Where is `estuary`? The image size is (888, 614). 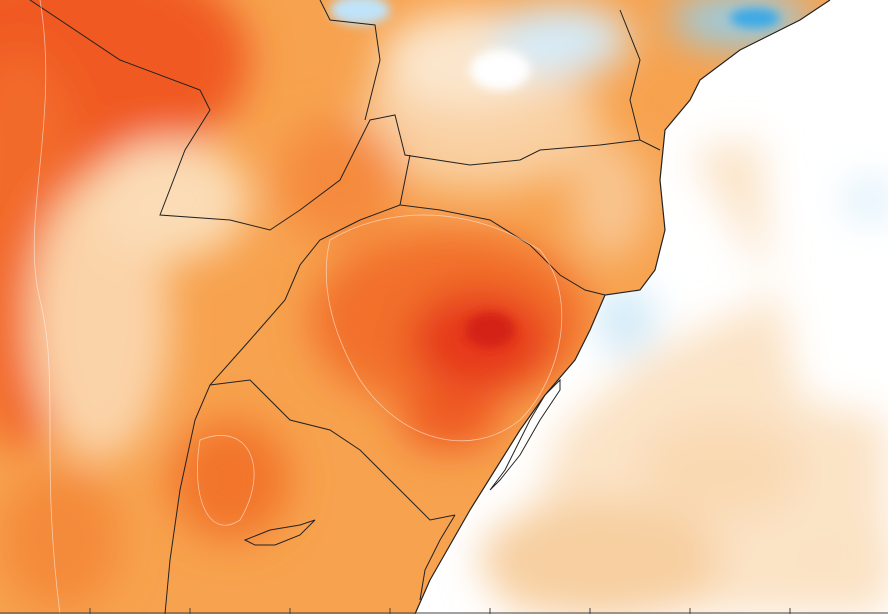
estuary is located at coordinates (437, 557).